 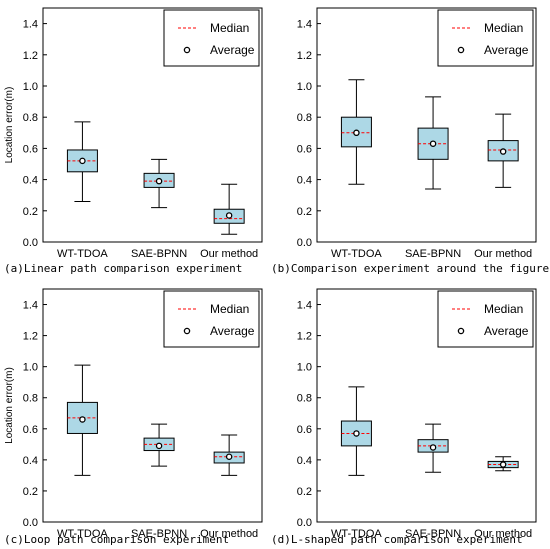 I want to click on iqr-box, so click(x=356, y=132).